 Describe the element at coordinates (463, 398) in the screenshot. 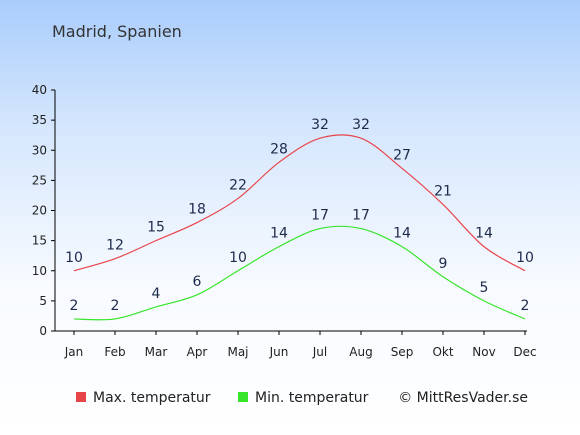

I see `watermark: © MittResVader.se` at that location.